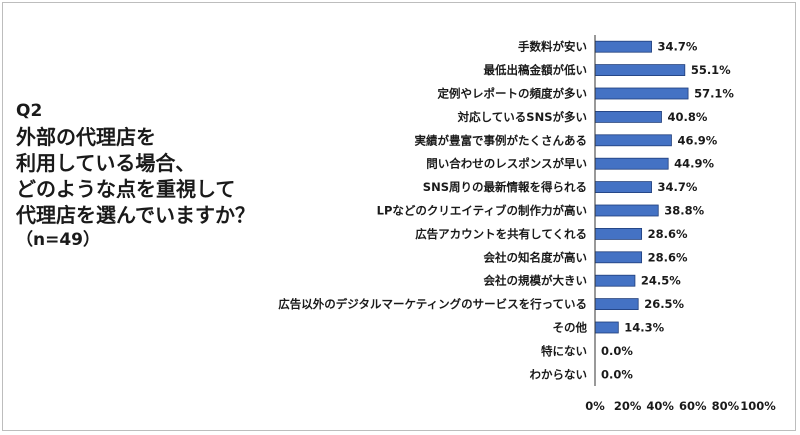 This screenshot has width=800, height=435. Describe the element at coordinates (693, 406) in the screenshot. I see `x-tick-label: 60%` at that location.